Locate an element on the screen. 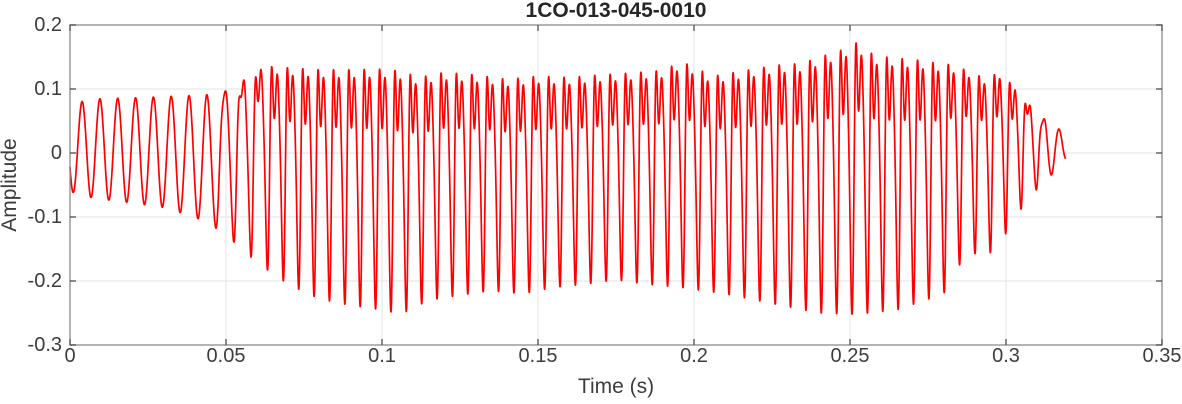  x-tick-label-6: 0.3 is located at coordinates (1006, 356).